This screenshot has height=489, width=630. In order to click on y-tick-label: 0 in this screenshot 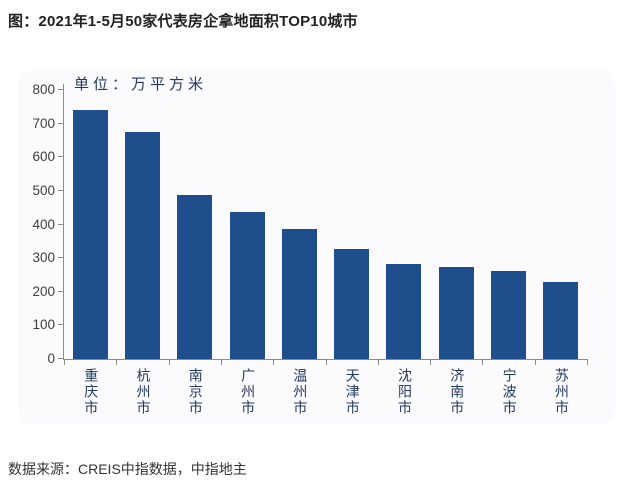, I will do `click(51, 358)`.